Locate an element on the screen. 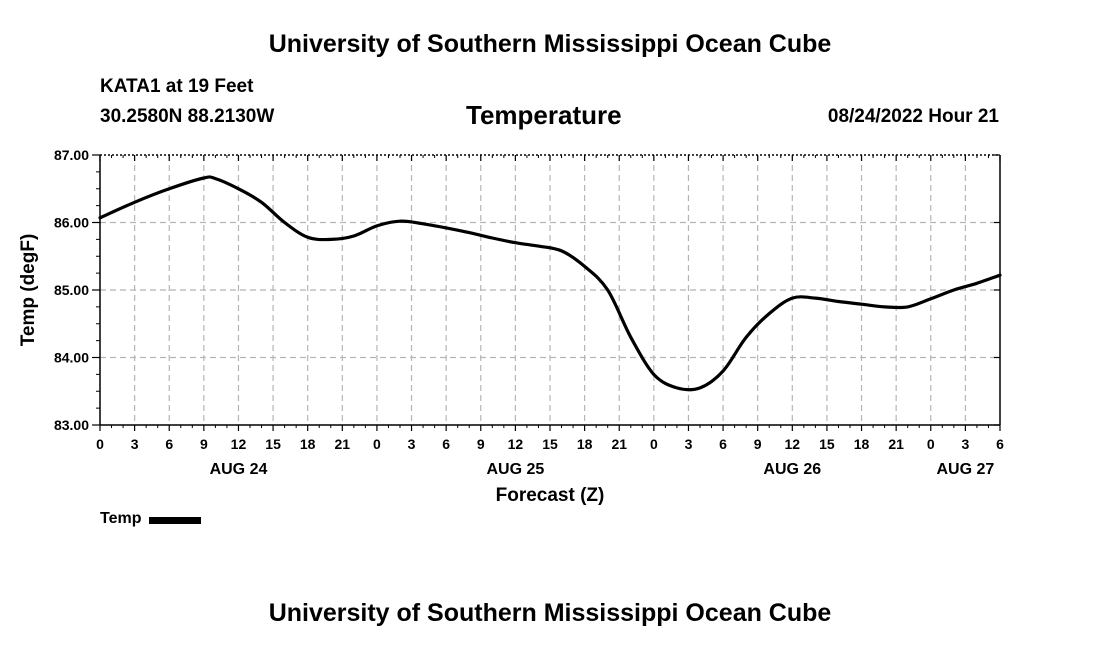  y-tick-label: 86.00 is located at coordinates (71, 223).